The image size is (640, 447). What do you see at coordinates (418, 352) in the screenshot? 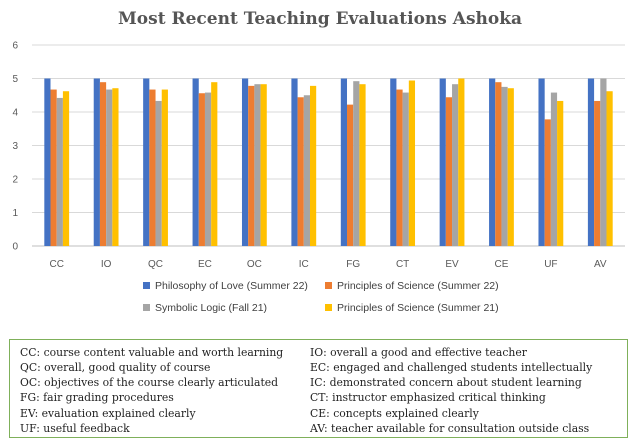
I see `glossary-entry: IO: overall a good and effective teacher` at bounding box center [418, 352].